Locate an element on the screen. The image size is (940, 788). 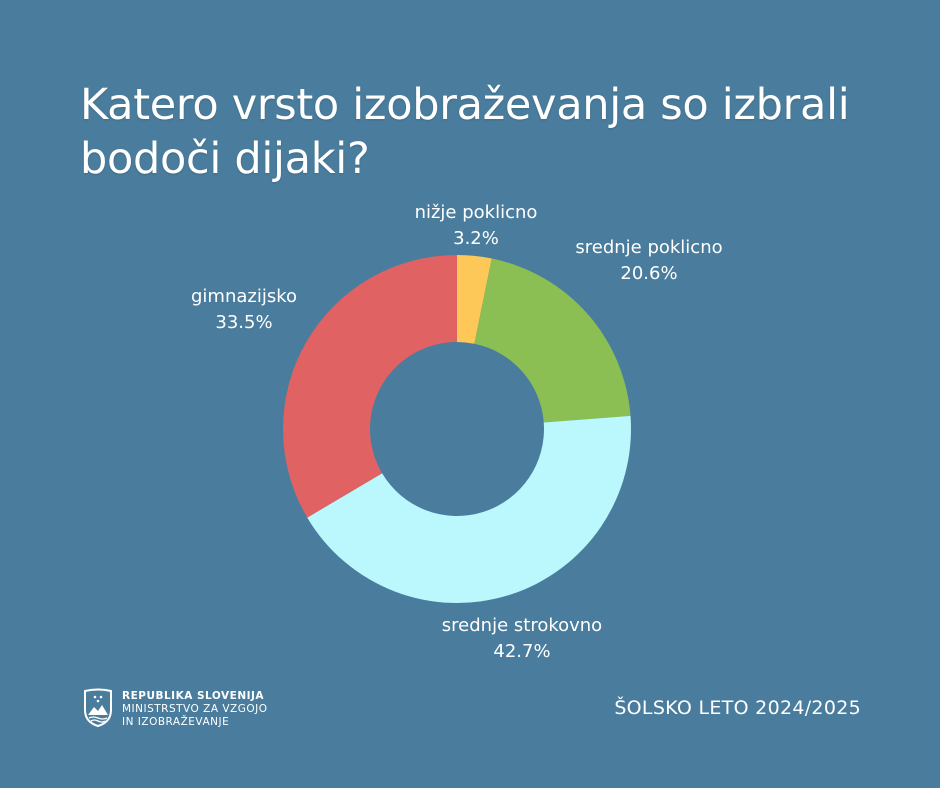
logo-line-3: IN IZOBRAŽEVANJE is located at coordinates (176, 722).